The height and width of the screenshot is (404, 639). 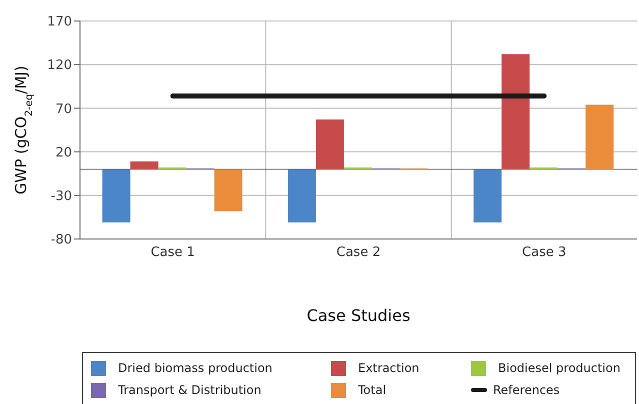 What do you see at coordinates (59, 66) in the screenshot?
I see `y-tick-label: 120` at bounding box center [59, 66].